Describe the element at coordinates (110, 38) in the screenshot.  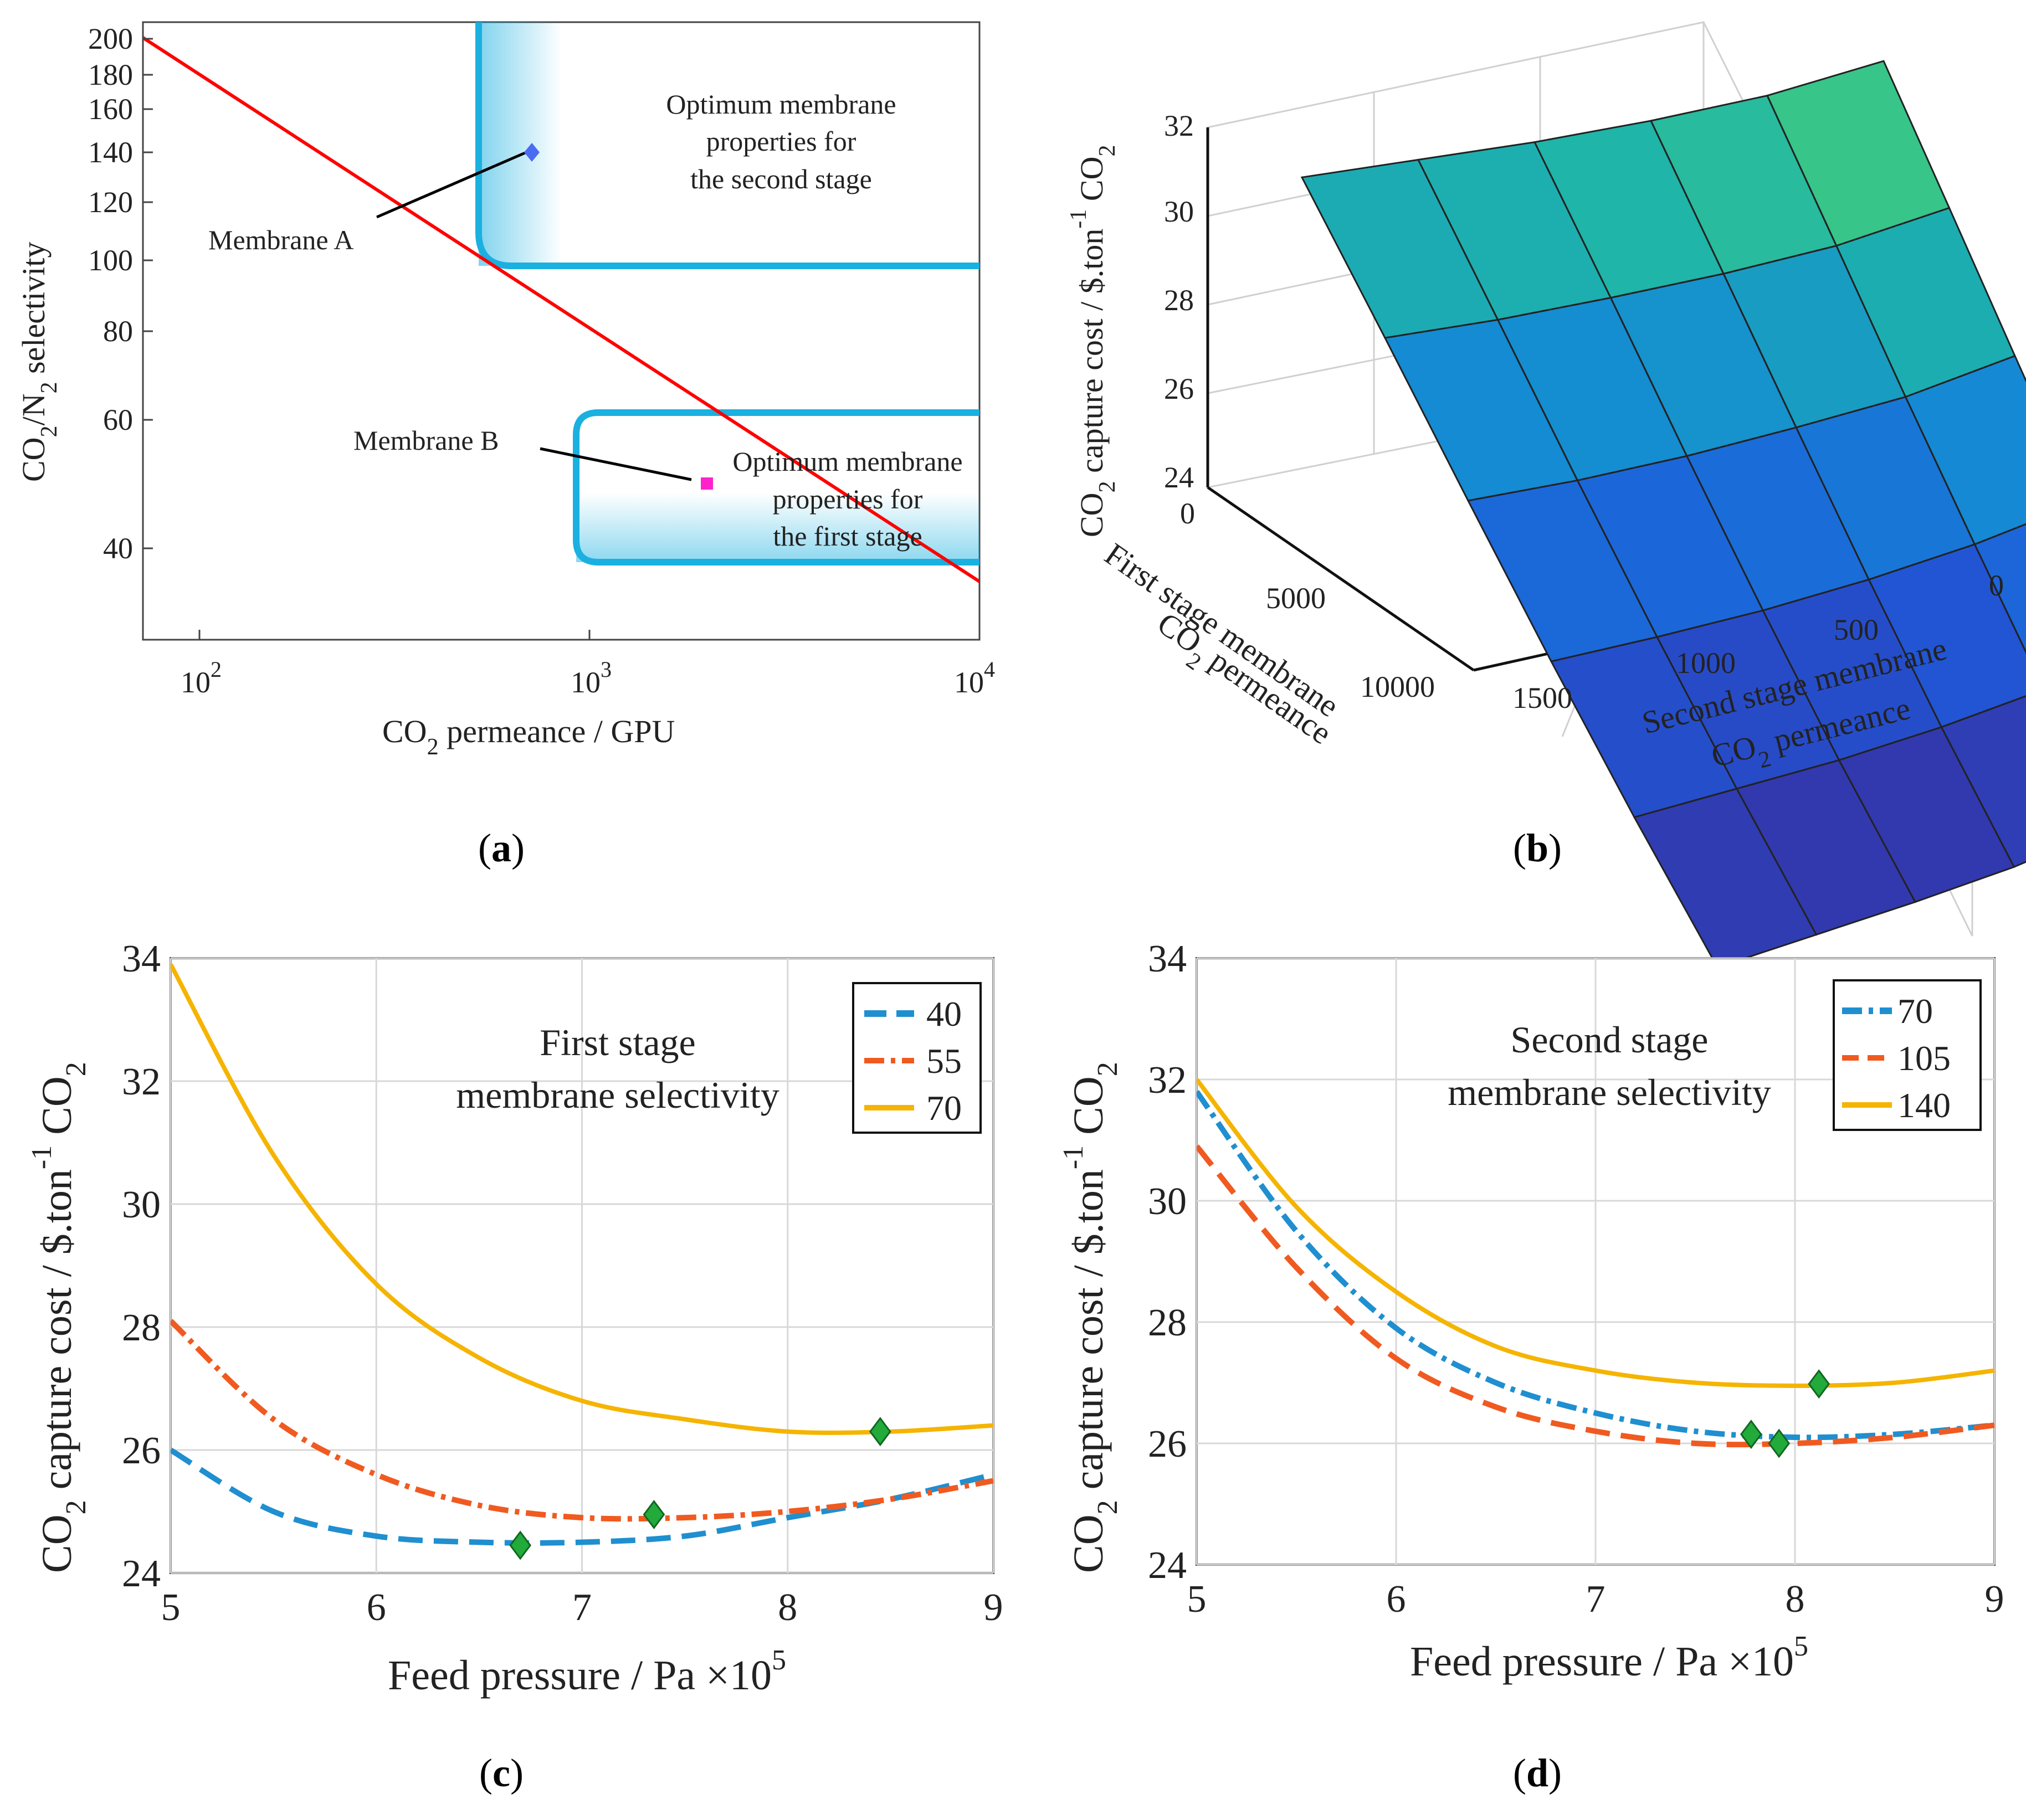
I see `y-tick-label: 200` at that location.